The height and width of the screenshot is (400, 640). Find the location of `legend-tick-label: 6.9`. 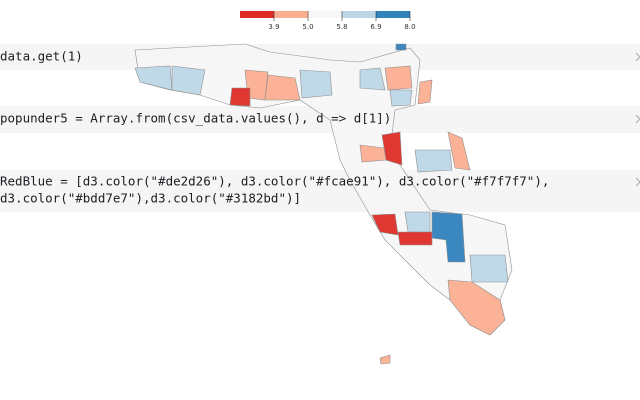

legend-tick-label: 6.9 is located at coordinates (375, 27).